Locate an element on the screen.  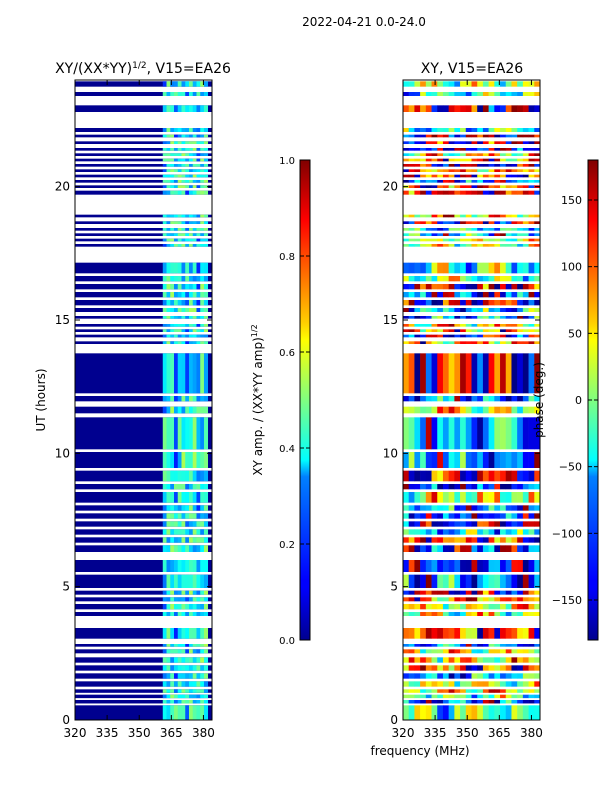
colorbar-tick-label: −150 is located at coordinates (567, 600).